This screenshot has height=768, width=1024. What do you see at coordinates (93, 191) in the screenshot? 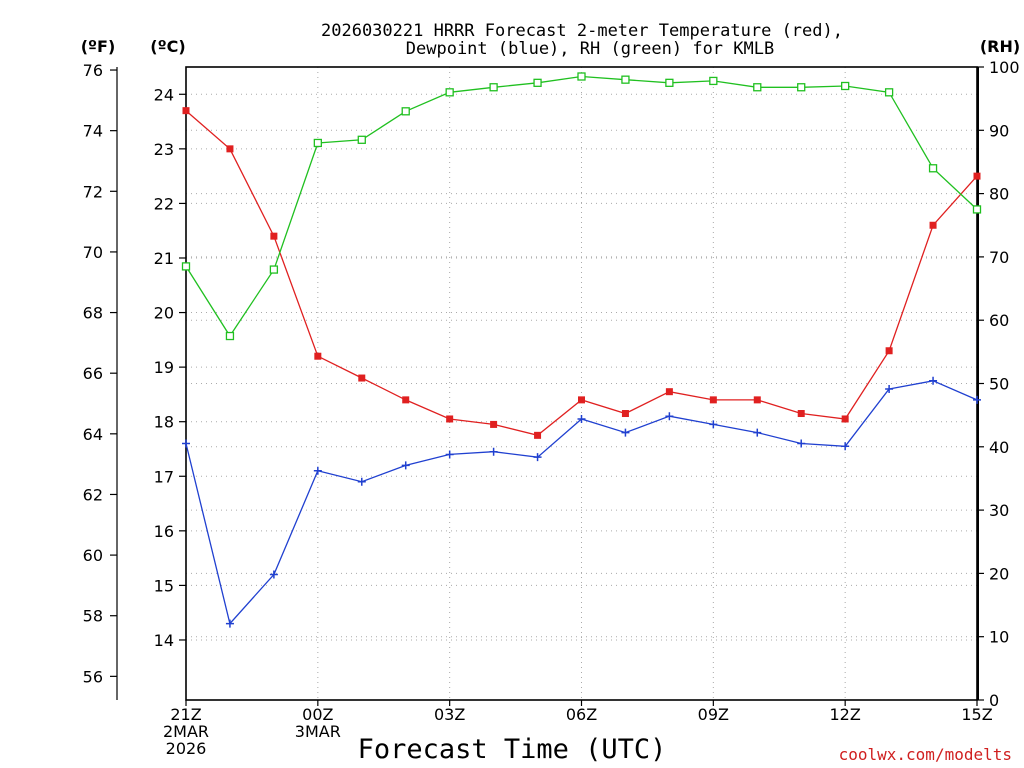
I see `fahrenheit-tick-label: 72` at bounding box center [93, 191].